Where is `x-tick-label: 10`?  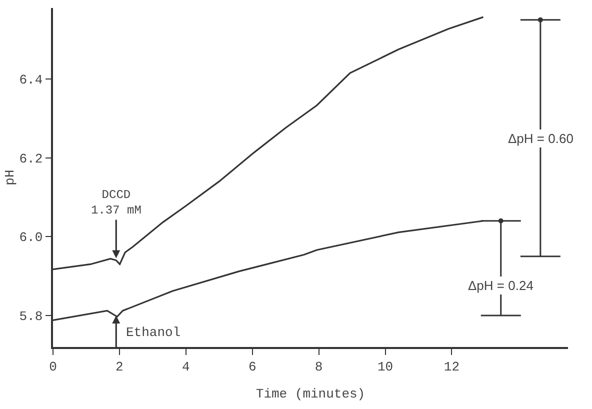 x-tick-label: 10 is located at coordinates (385, 366).